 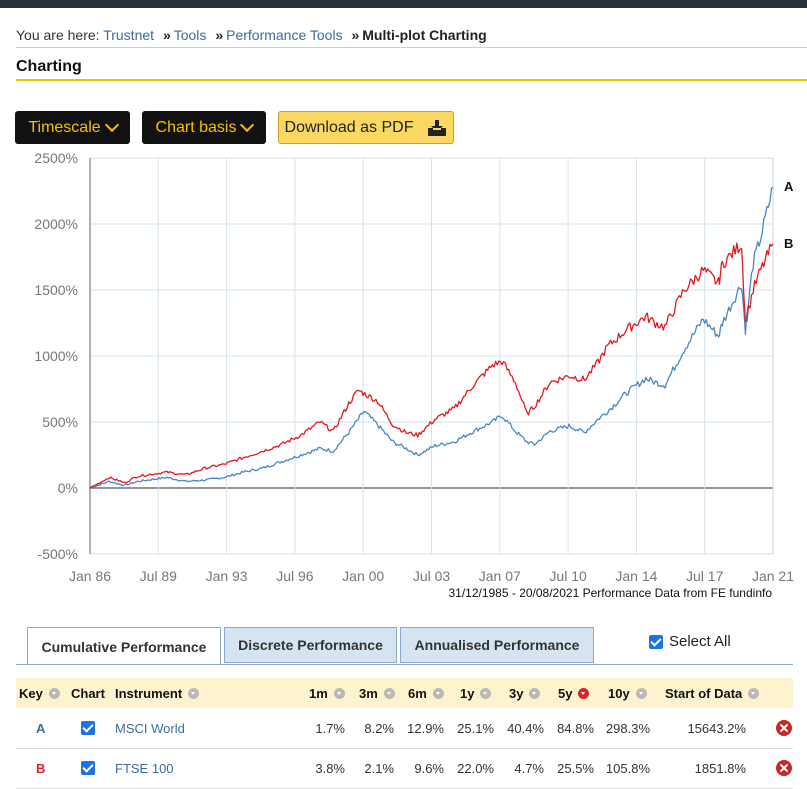 I want to click on x-tick-label: Jan 14, so click(x=636, y=576).